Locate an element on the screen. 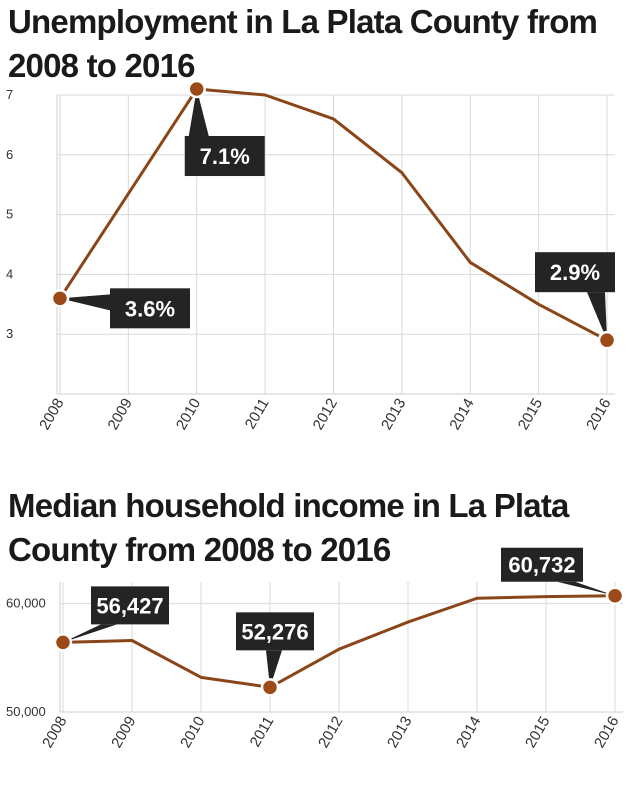  data-label: 7.1% is located at coordinates (225, 156).